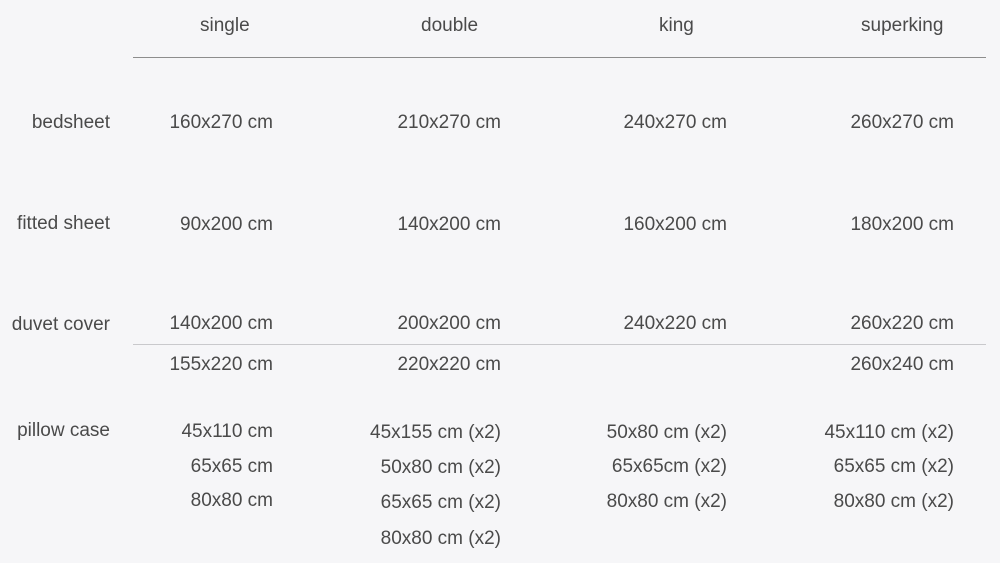  Describe the element at coordinates (889, 432) in the screenshot. I see `cell-pillow-superking: 45x110 cm (x2)` at that location.